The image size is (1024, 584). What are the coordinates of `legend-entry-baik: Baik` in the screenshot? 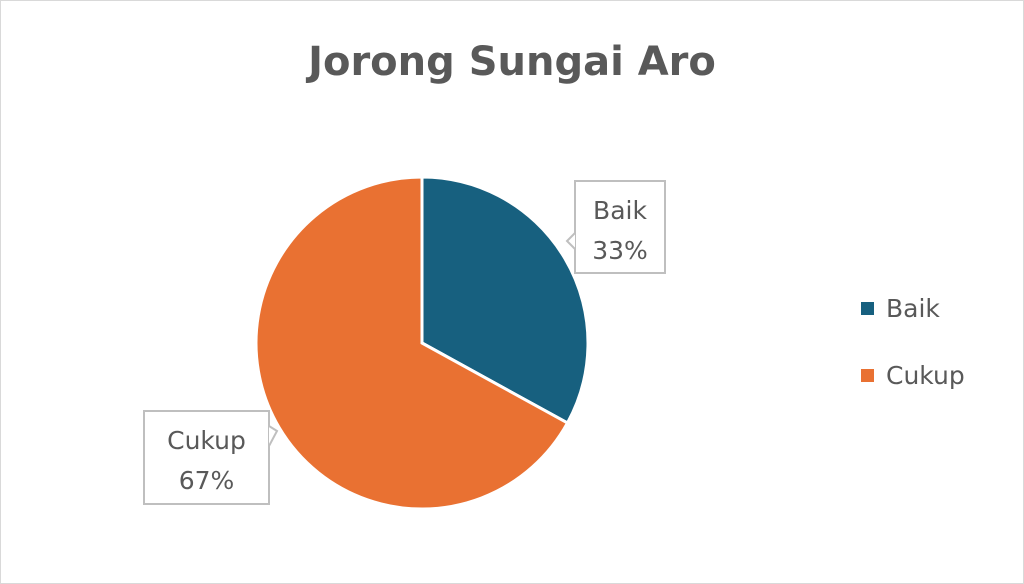 It's located at (900, 308).